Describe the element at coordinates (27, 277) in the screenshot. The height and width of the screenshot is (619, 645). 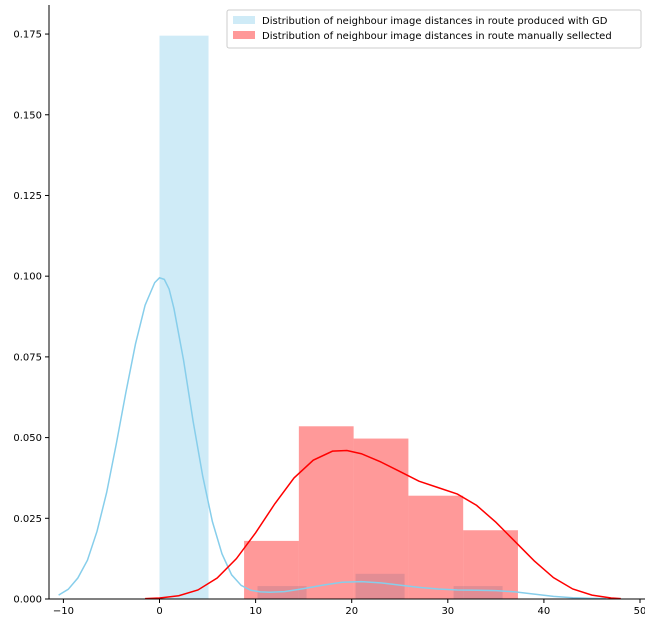
I see `y-tick-label: 0.100` at that location.